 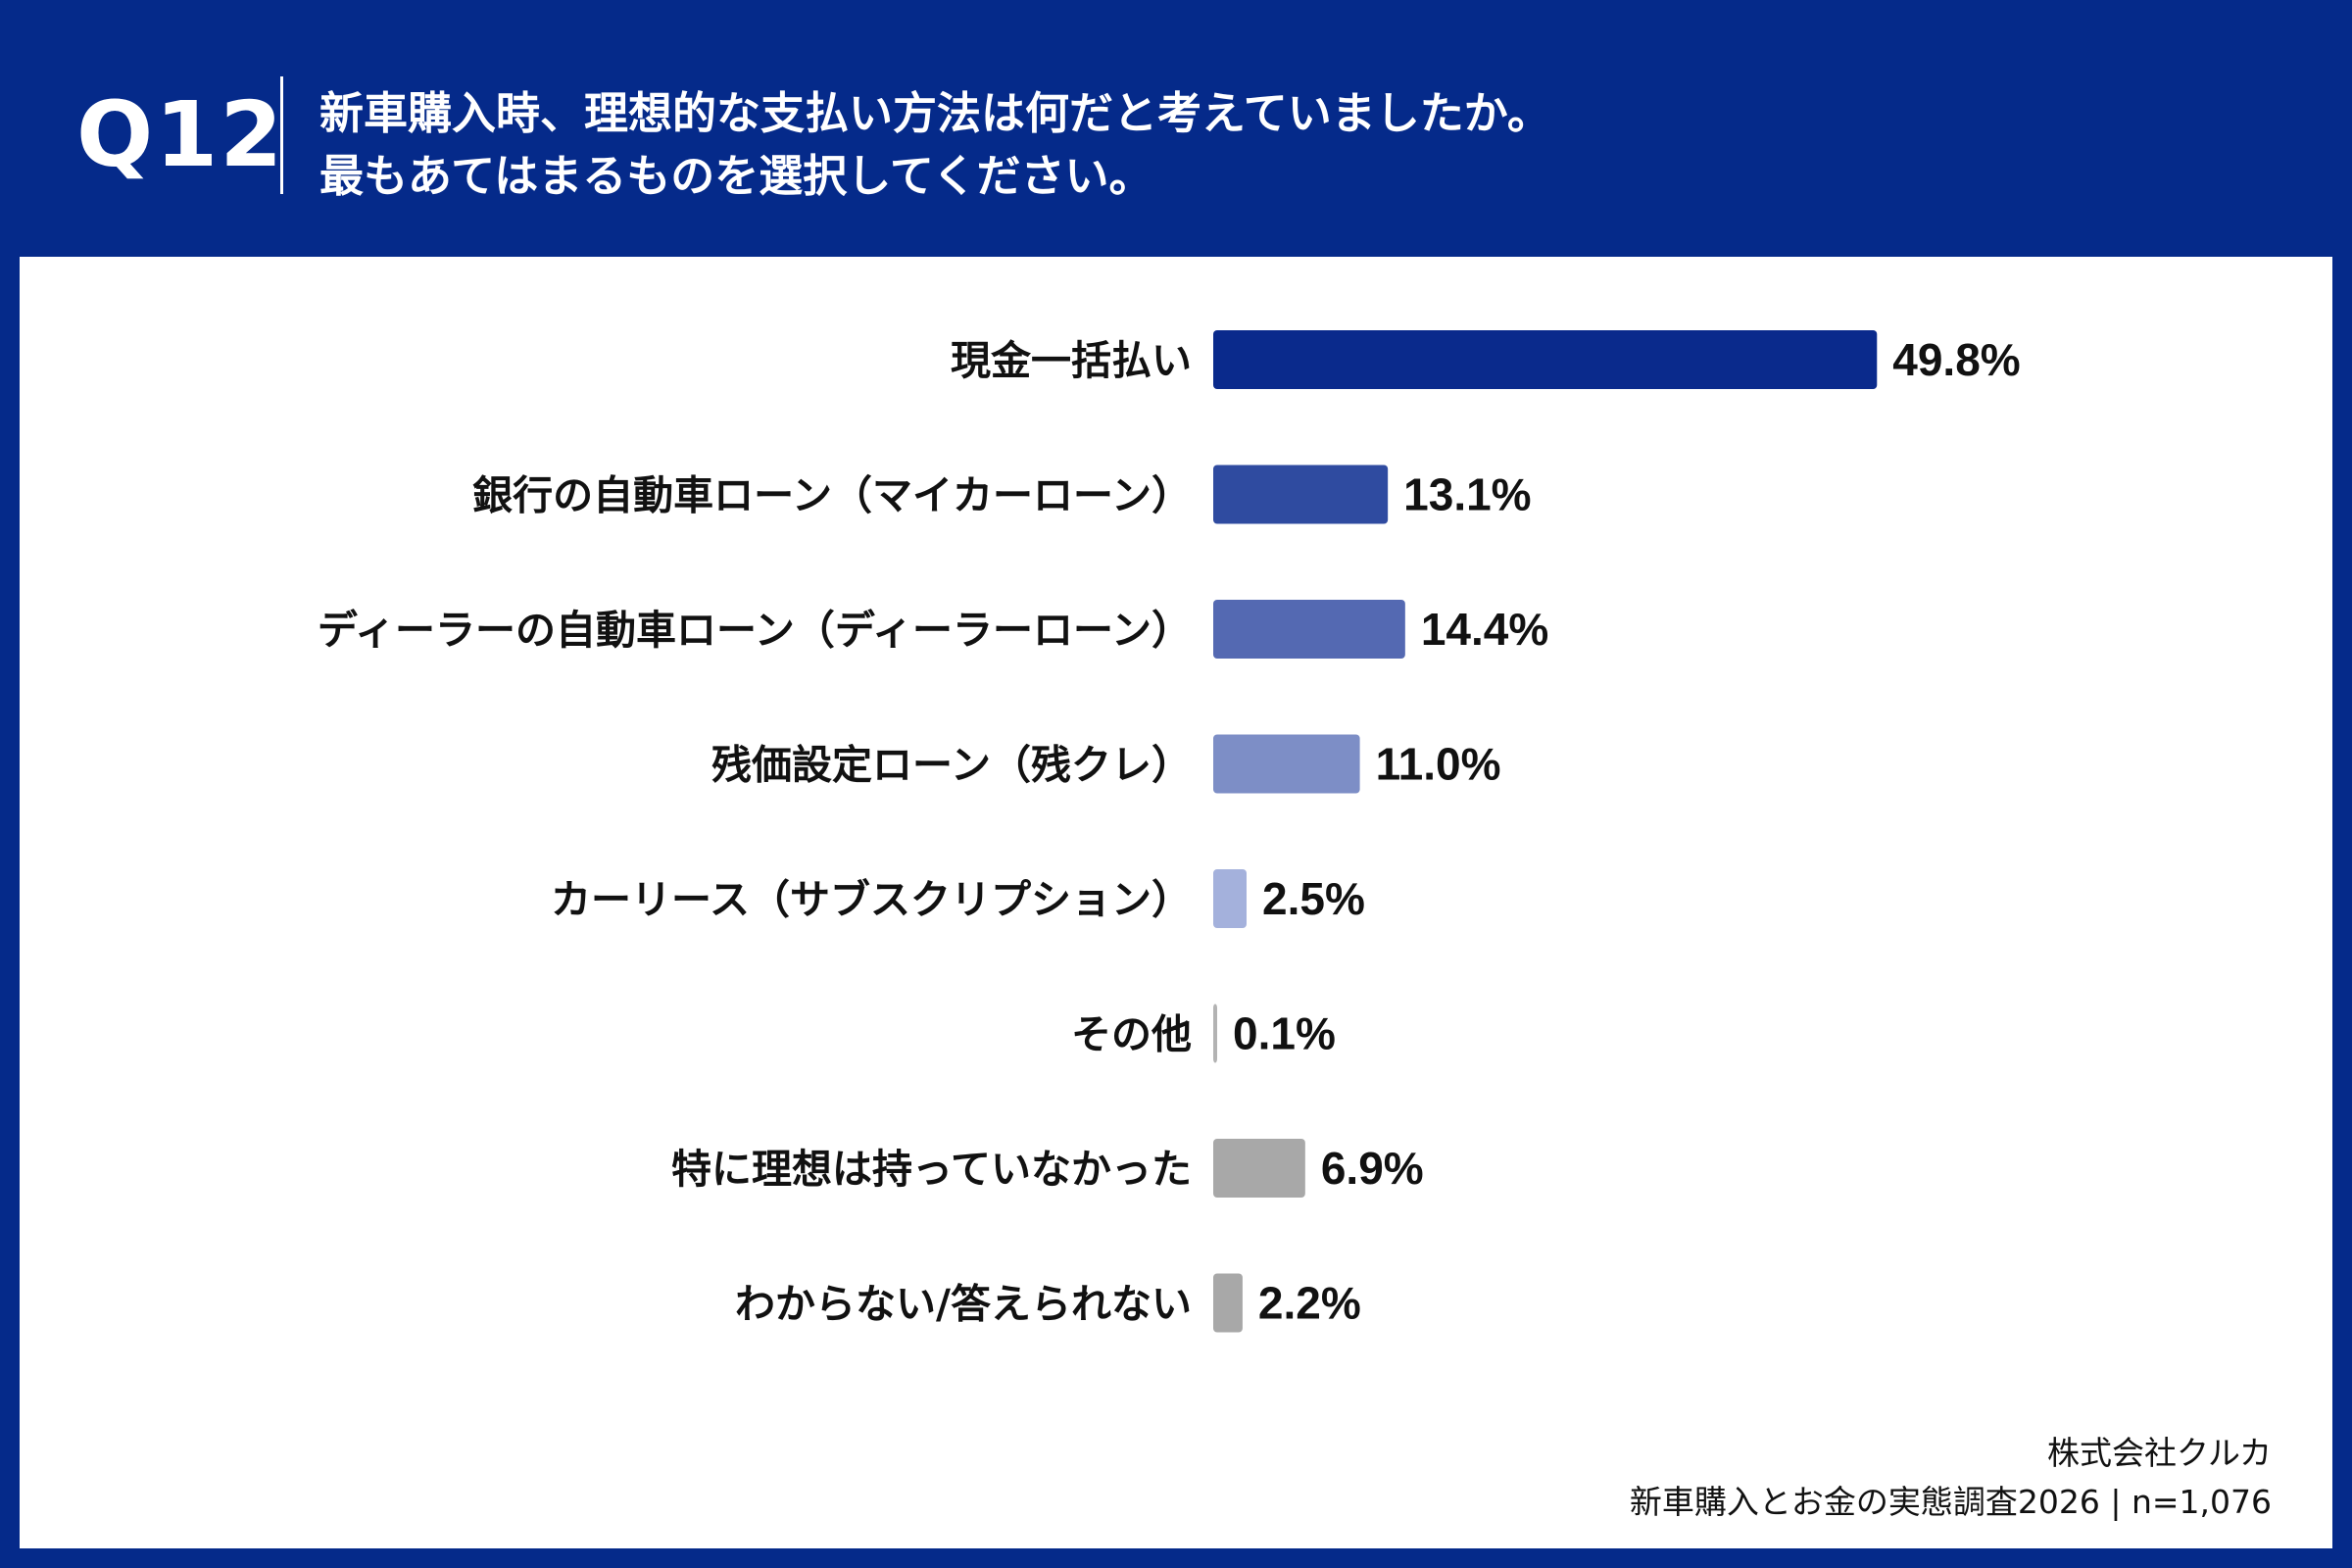 What do you see at coordinates (1956, 359) in the screenshot?
I see `value-label: 49.8%` at bounding box center [1956, 359].